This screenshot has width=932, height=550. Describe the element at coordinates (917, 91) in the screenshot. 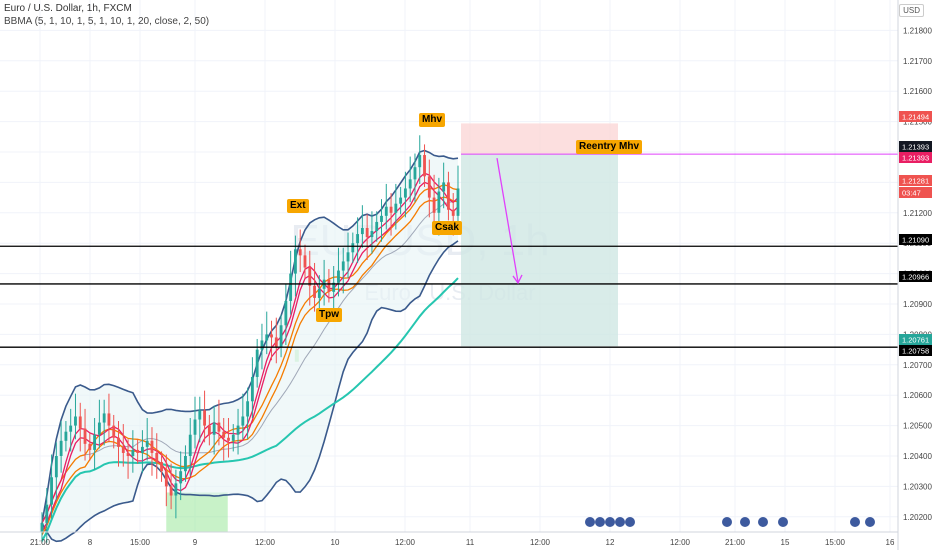

I see `price-tick-label: 1.21600` at that location.